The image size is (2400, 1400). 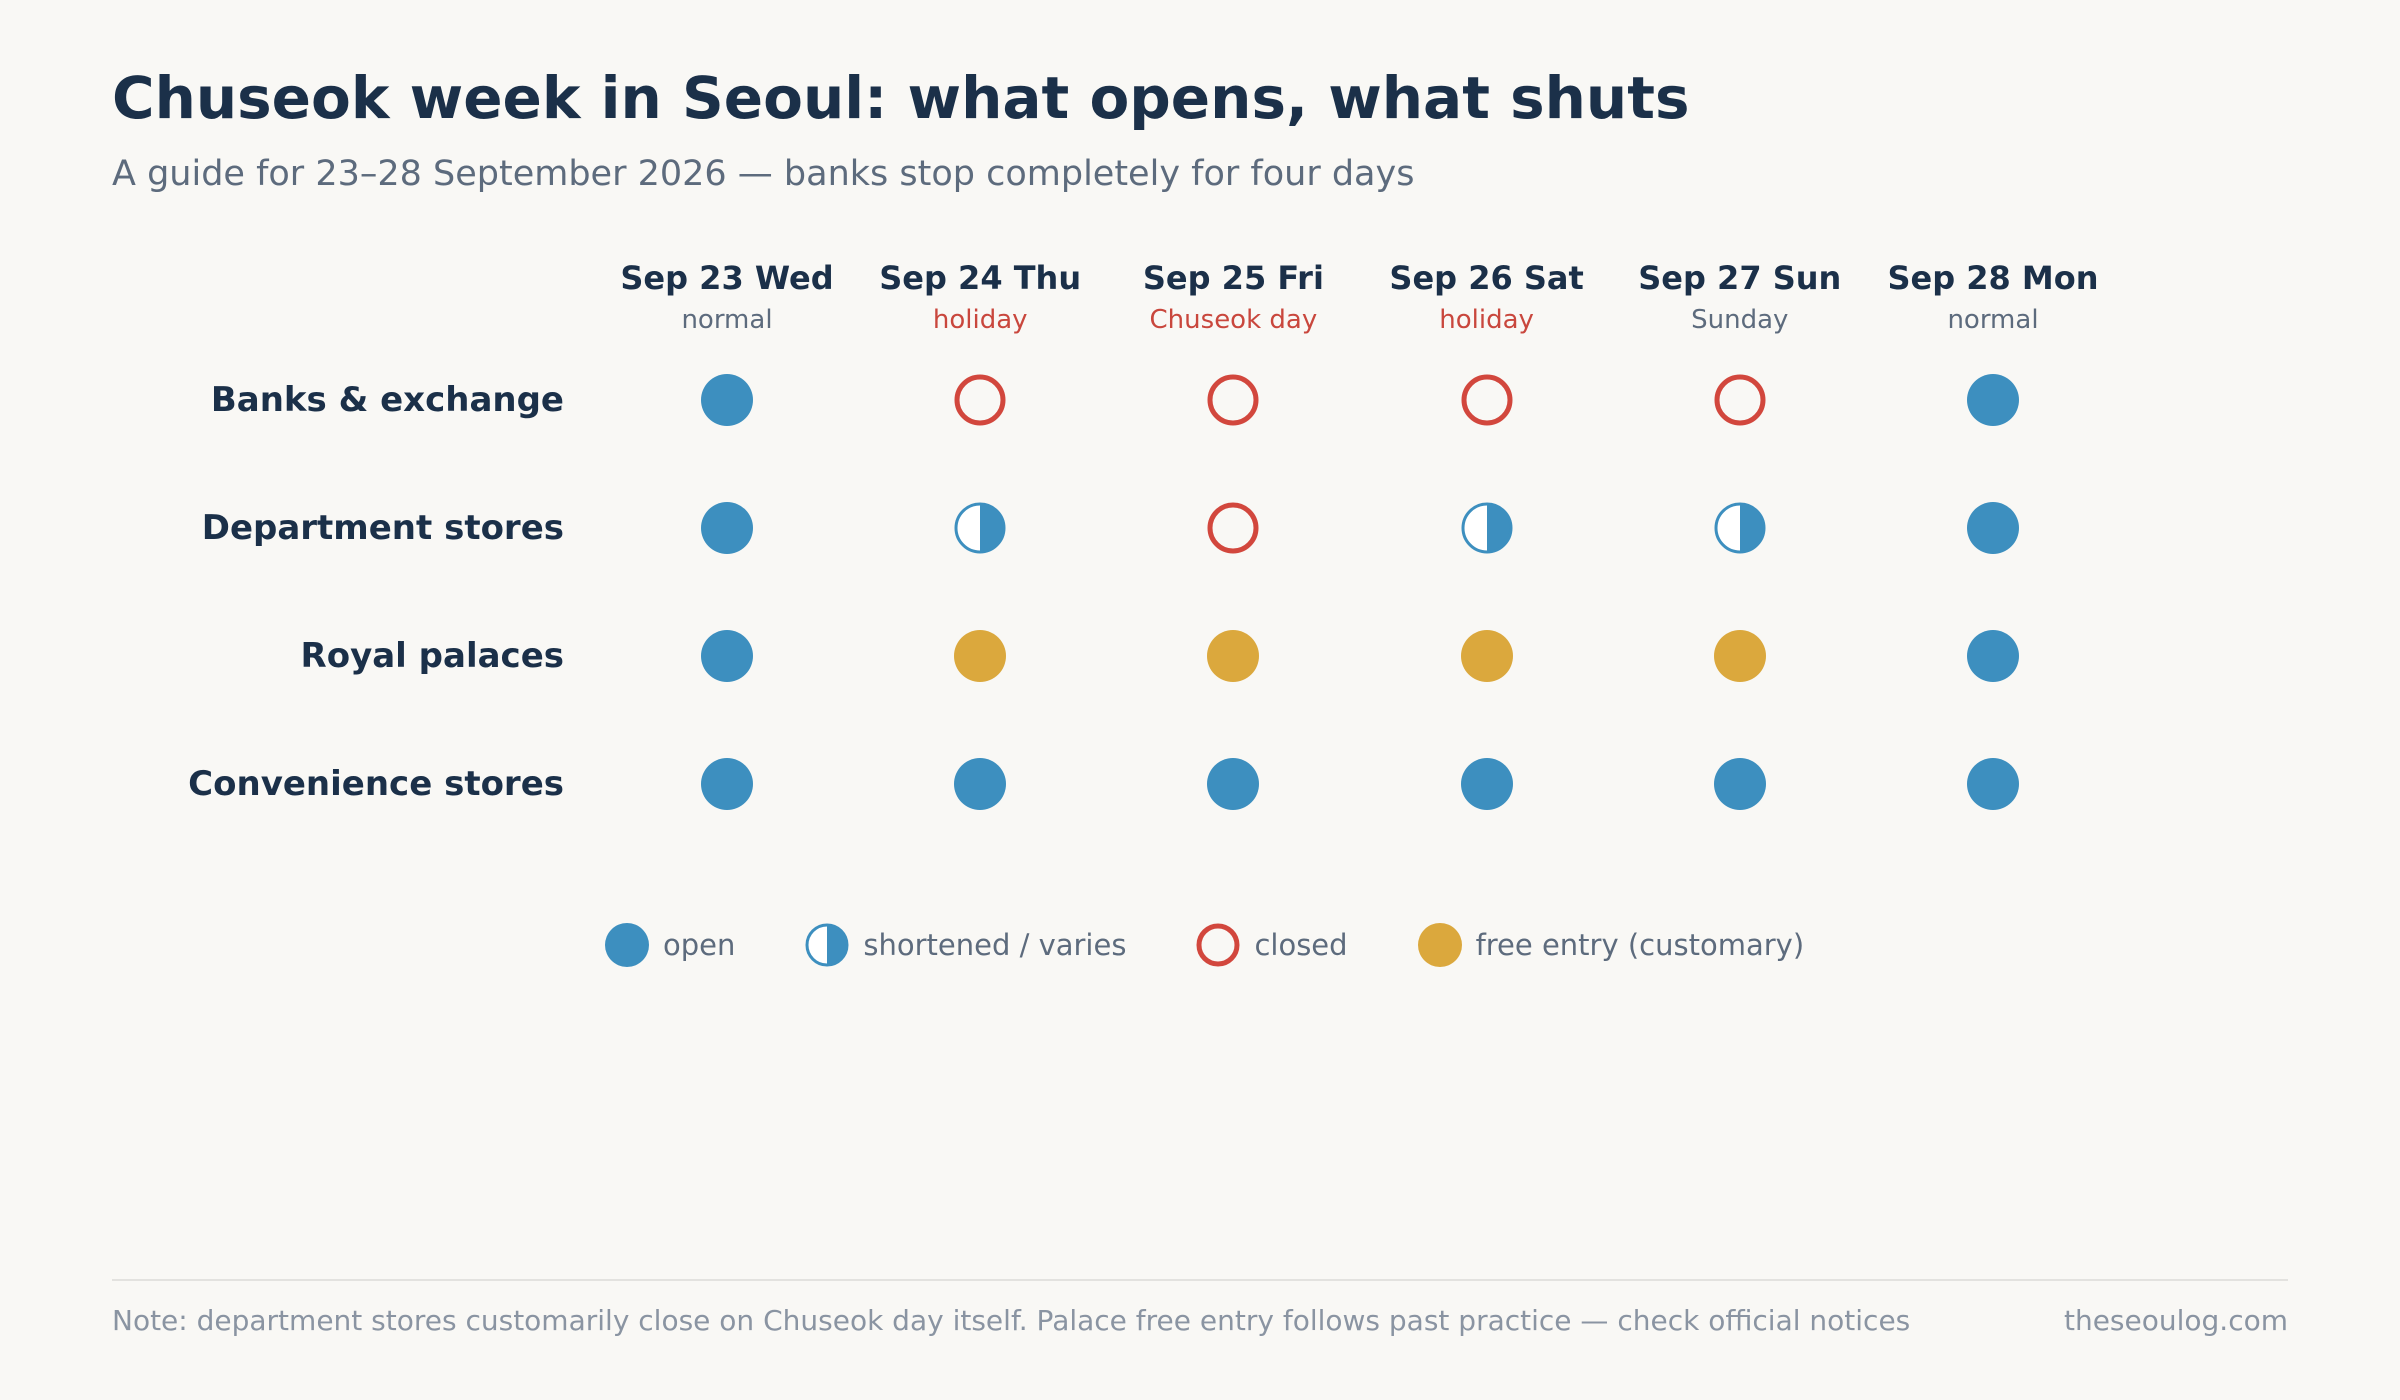 What do you see at coordinates (827, 945) in the screenshot?
I see `legend-shortened-icon` at bounding box center [827, 945].